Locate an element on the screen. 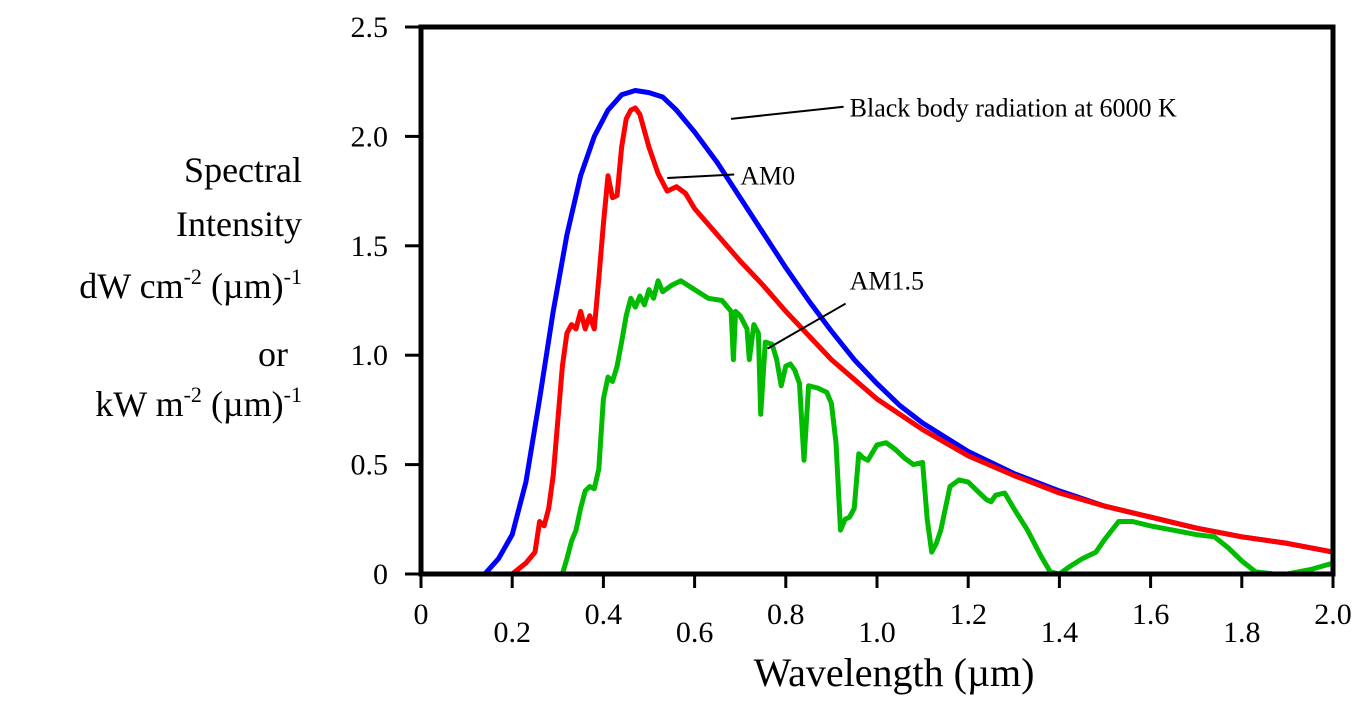 This screenshot has width=1358, height=701. y-title-line-5-sup2: -1 is located at coordinates (293, 394).